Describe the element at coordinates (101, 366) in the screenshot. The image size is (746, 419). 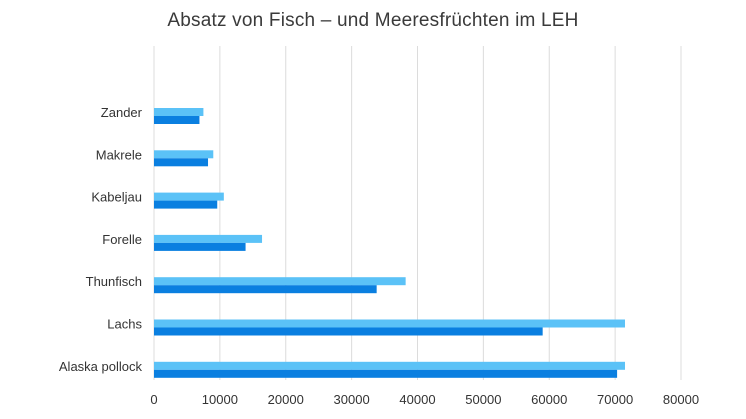
I see `category-label: Alaska pollock` at that location.